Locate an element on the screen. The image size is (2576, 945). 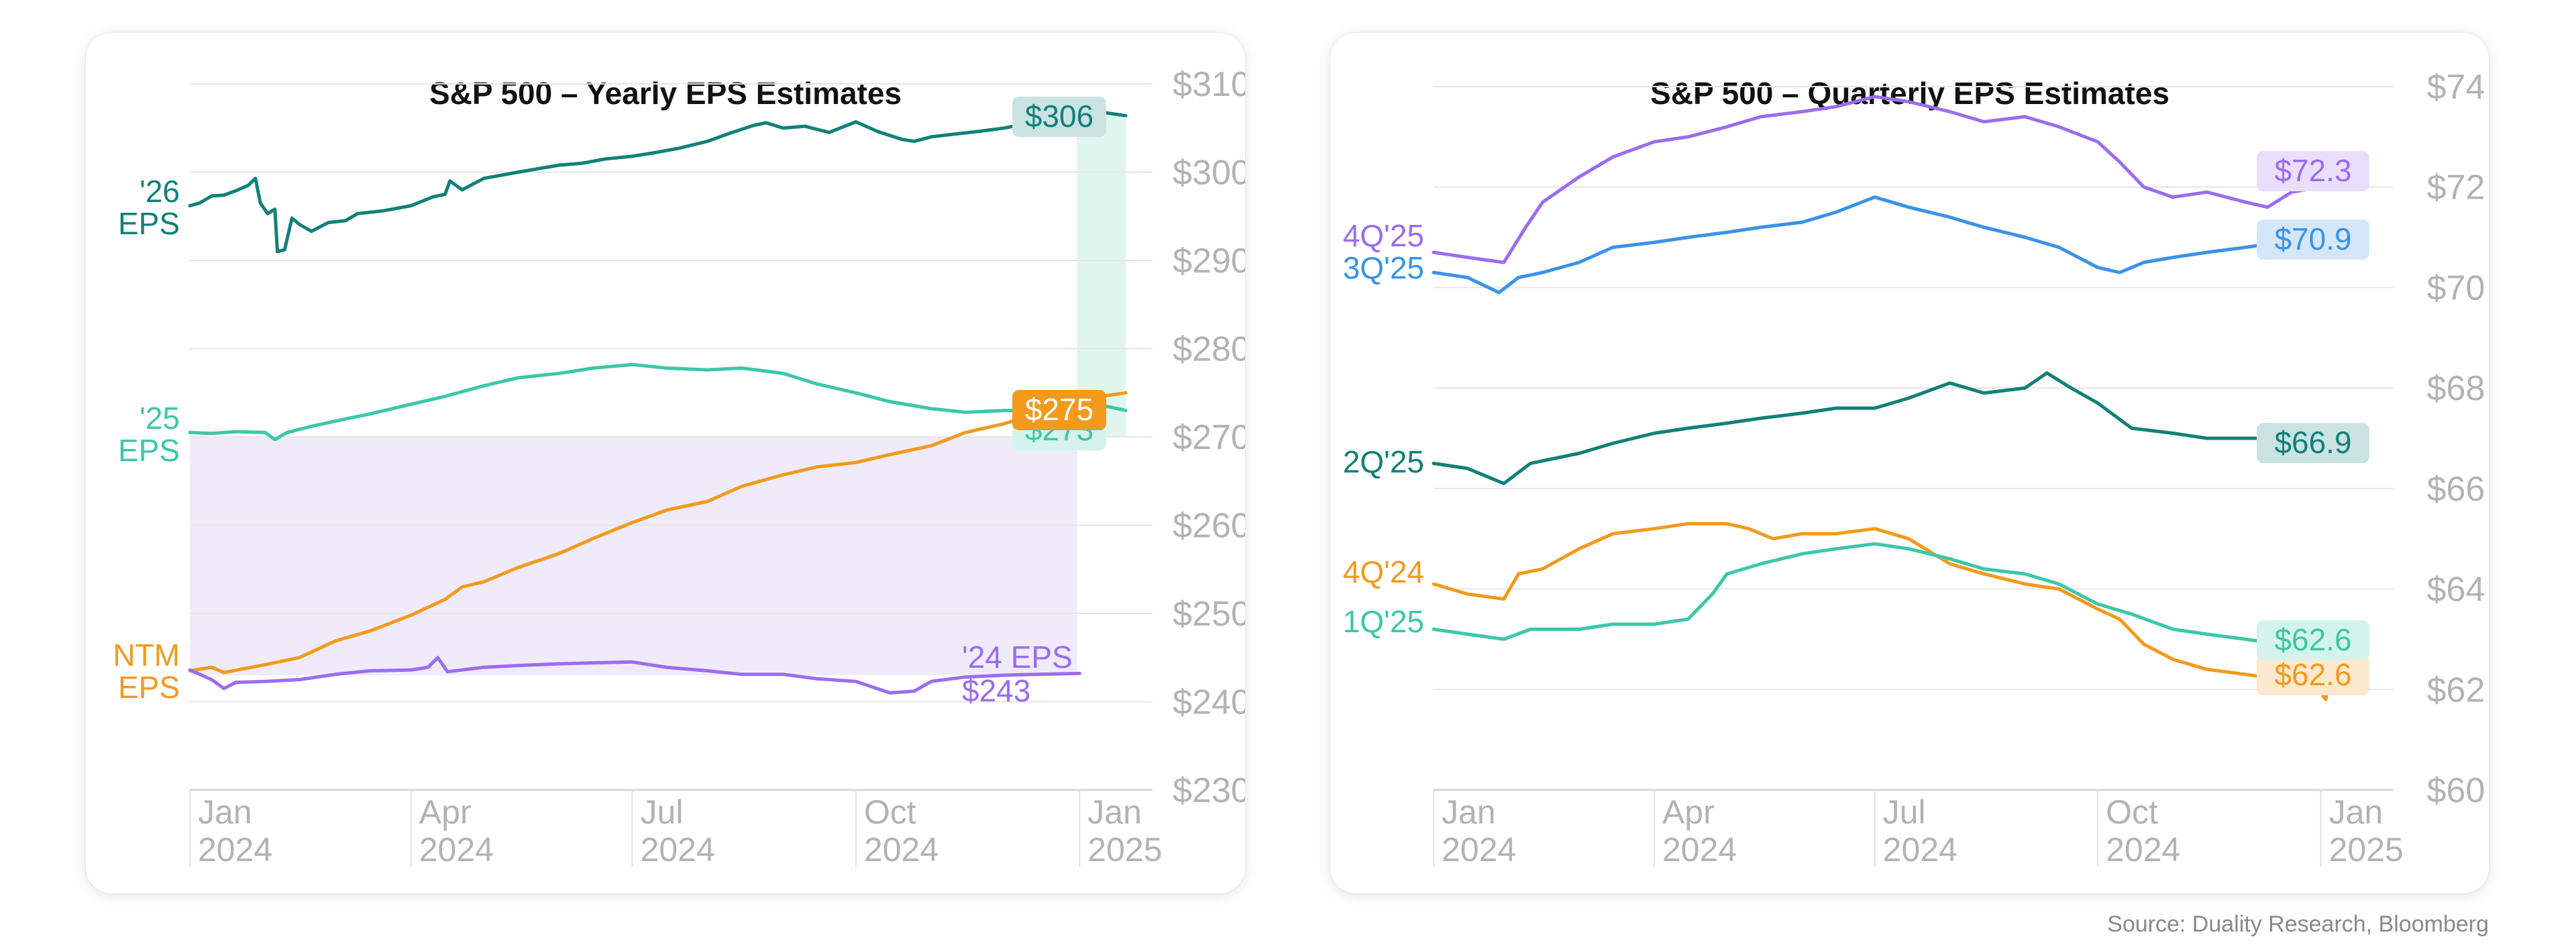
series-line-ntm is located at coordinates (658, 533).